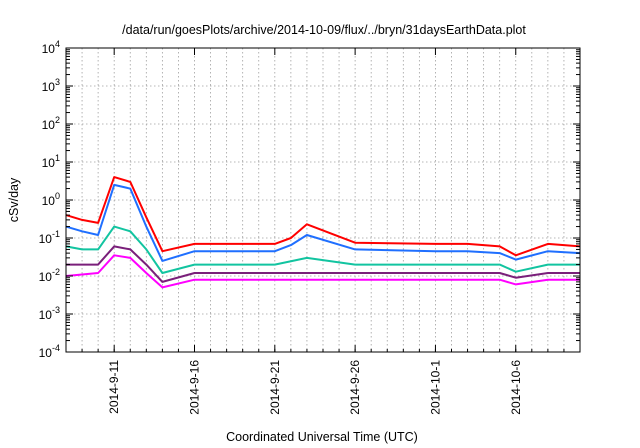  Describe the element at coordinates (57, 44) in the screenshot. I see `y-tick-exponent: 4` at that location.